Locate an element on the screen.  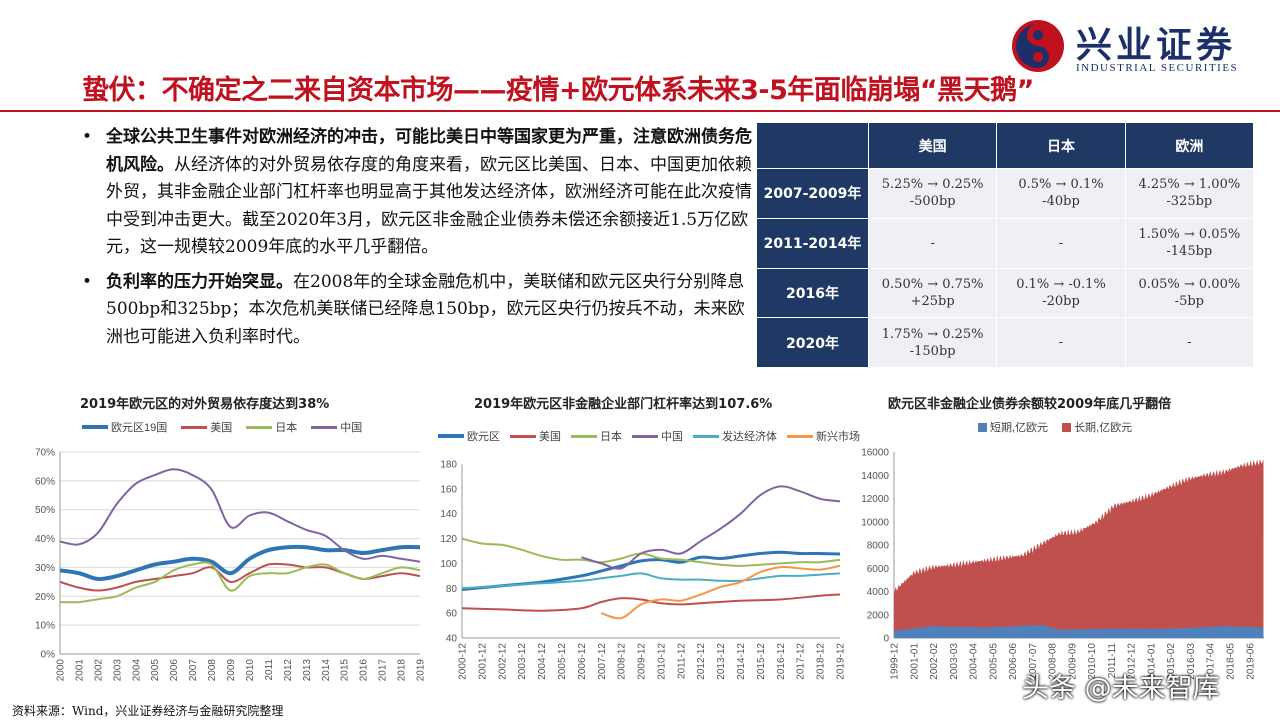
x-tick-label: 2016-03 is located at coordinates (1191, 661).